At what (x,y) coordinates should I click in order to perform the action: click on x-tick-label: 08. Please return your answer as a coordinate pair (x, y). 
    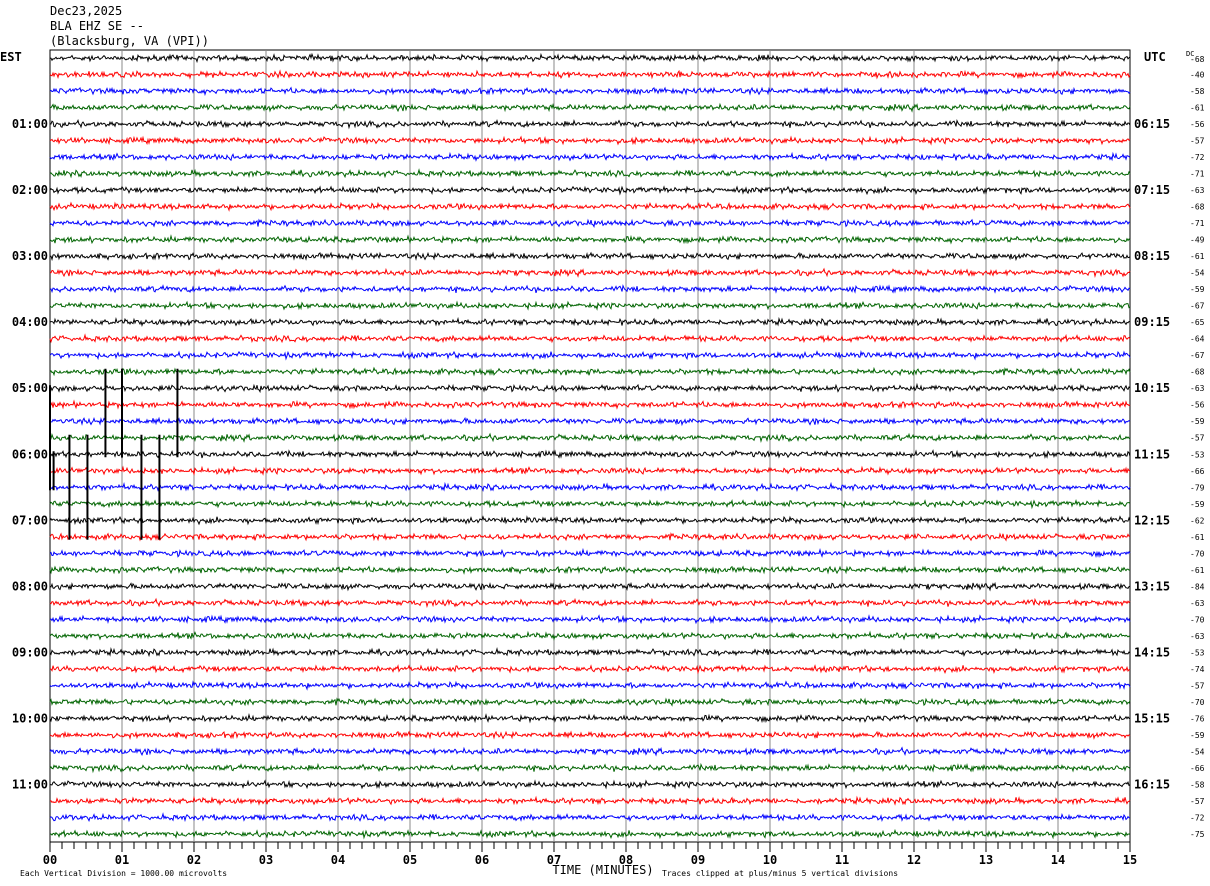
    Looking at the image, I should click on (626, 860).